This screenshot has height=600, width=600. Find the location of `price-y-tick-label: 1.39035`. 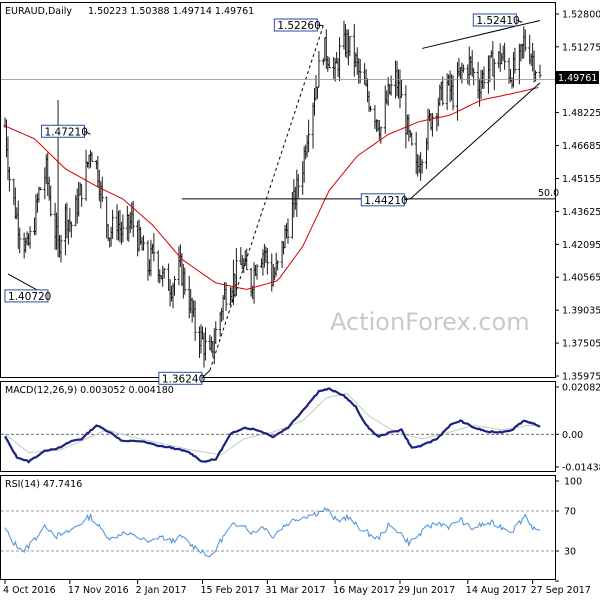

price-y-tick-label: 1.39035 is located at coordinates (581, 311).